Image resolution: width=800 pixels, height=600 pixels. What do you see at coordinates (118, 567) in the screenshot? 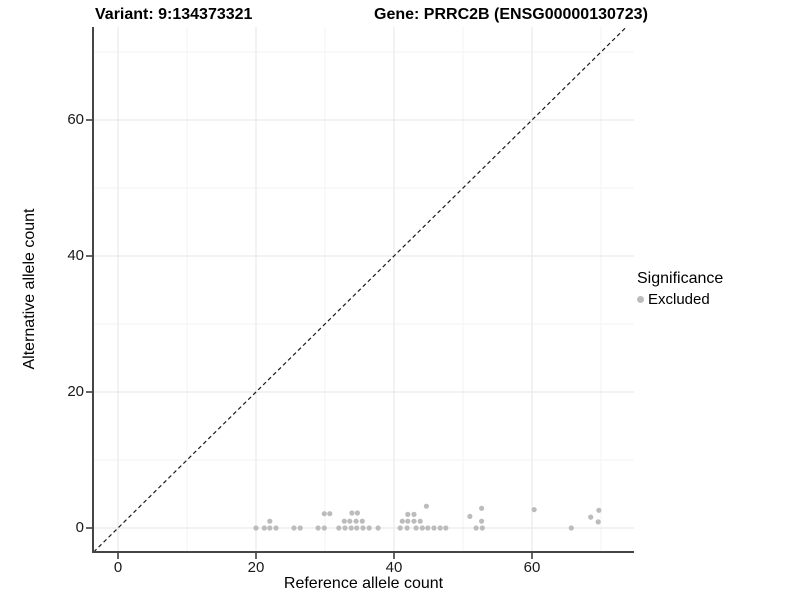
I see `x-tick-label: 0` at bounding box center [118, 567].